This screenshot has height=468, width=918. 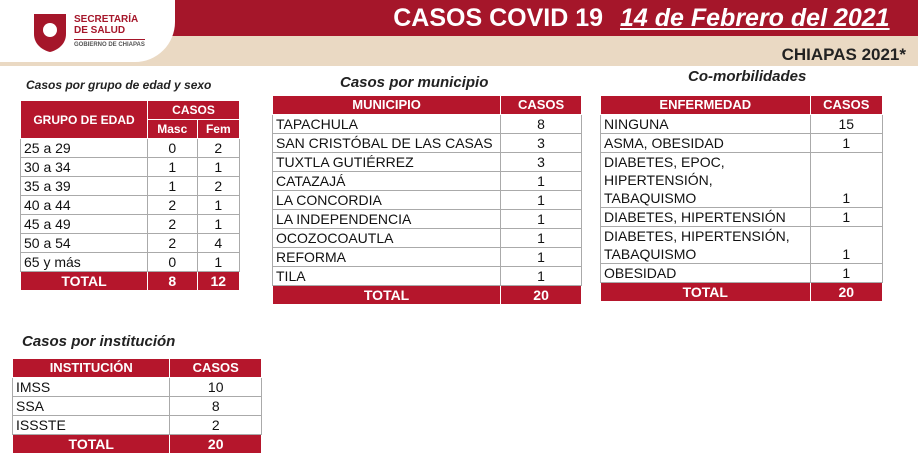 I want to click on logo-text: SECRETARÍA, so click(x=106, y=19).